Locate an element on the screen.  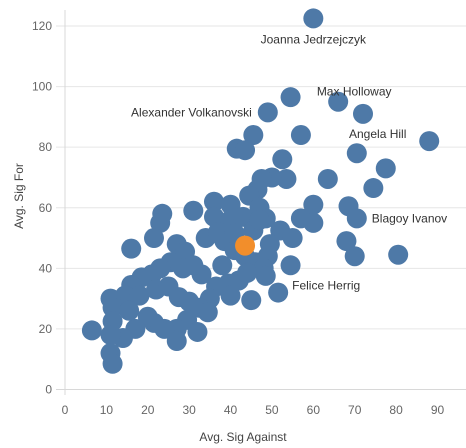
point-annotation-label: Alexander Volkanovski is located at coordinates (191, 112).